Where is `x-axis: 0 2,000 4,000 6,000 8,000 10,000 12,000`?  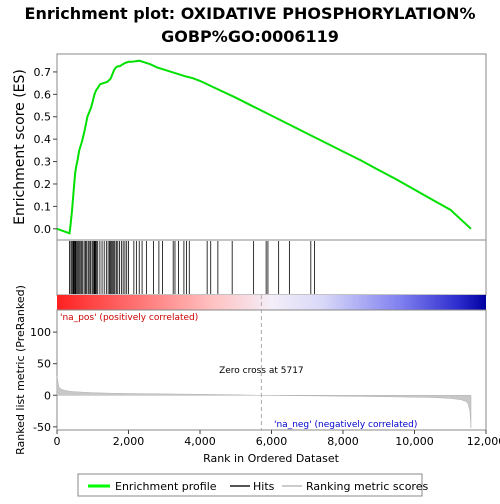 x-axis: 0 2,000 4,000 6,000 8,000 10,000 12,000 is located at coordinates (277, 439).